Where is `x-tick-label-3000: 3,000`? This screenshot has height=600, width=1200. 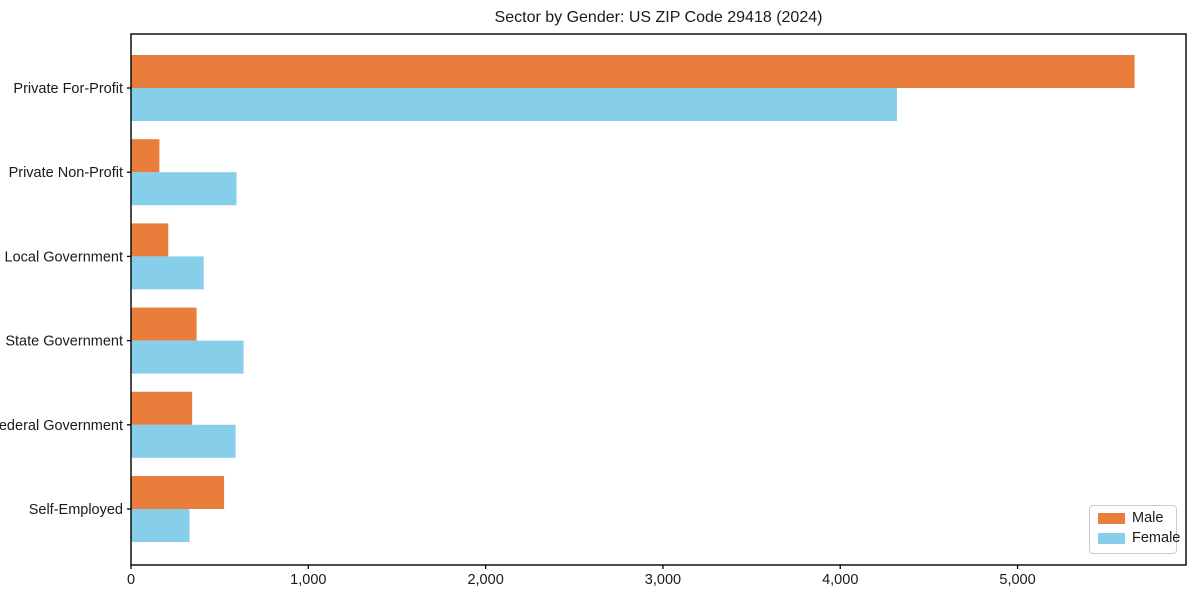
x-tick-label-3000: 3,000 is located at coordinates (663, 580).